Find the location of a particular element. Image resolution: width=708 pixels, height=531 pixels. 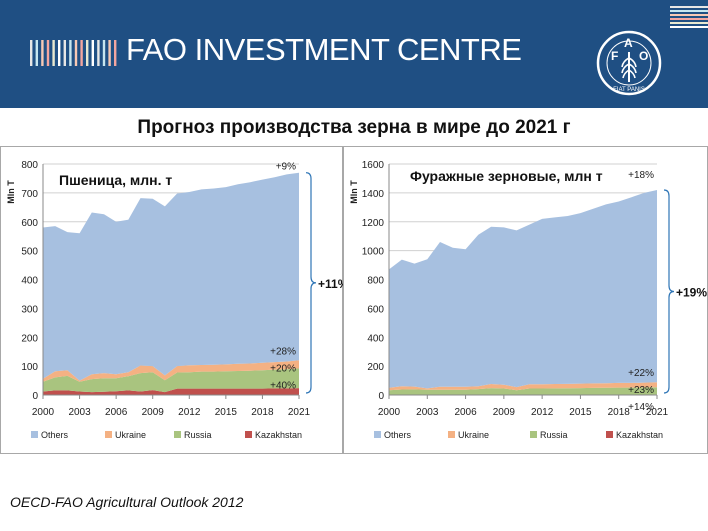

brand-name: FAO INVESTMENT CENTRE is located at coordinates (324, 49).